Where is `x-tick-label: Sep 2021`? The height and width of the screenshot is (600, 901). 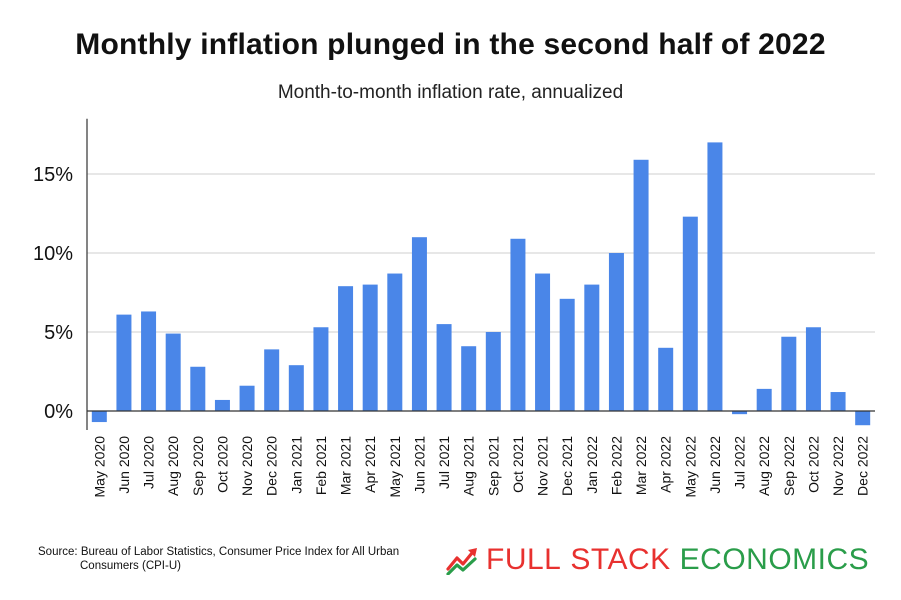 x-tick-label: Sep 2021 is located at coordinates (493, 466).